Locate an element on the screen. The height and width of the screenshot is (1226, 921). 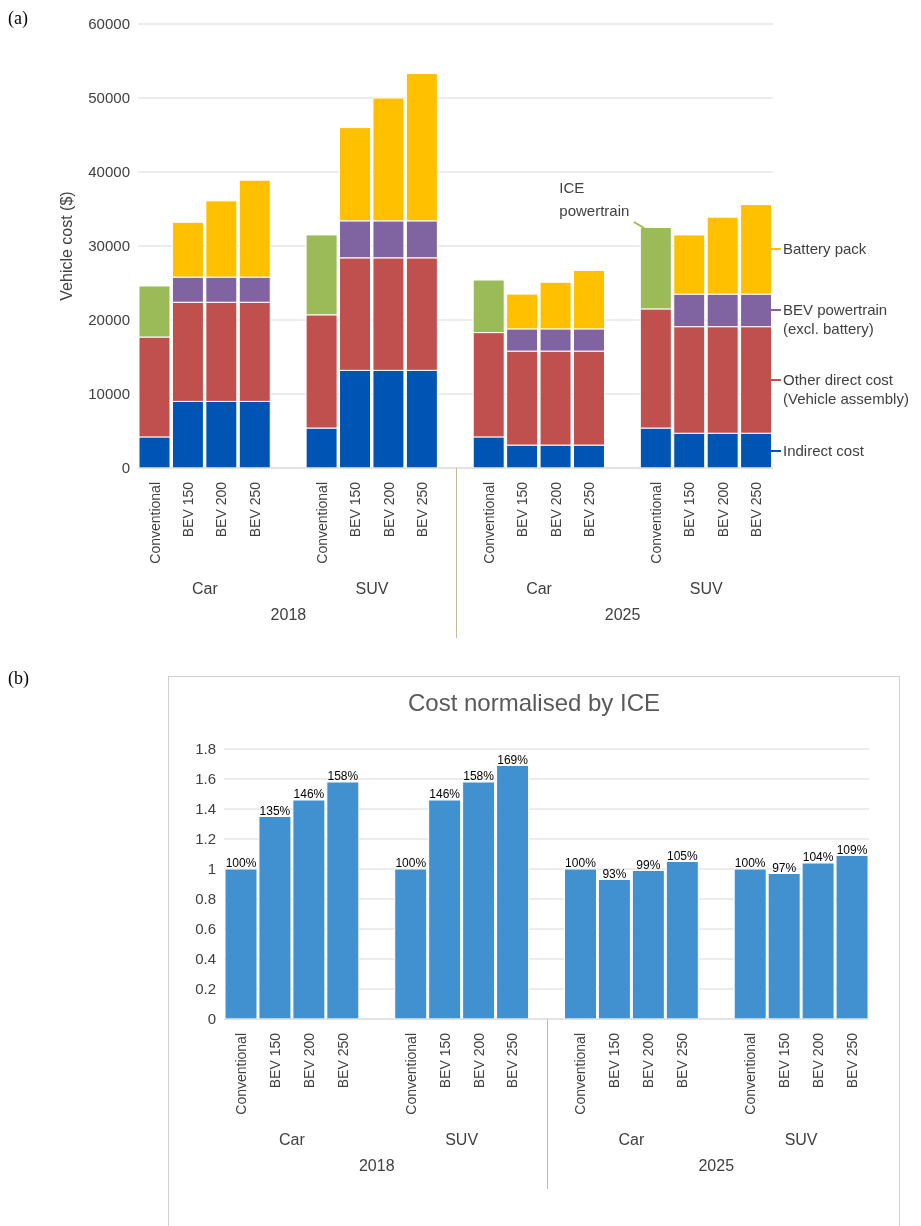
data-label: 104% is located at coordinates (818, 857).